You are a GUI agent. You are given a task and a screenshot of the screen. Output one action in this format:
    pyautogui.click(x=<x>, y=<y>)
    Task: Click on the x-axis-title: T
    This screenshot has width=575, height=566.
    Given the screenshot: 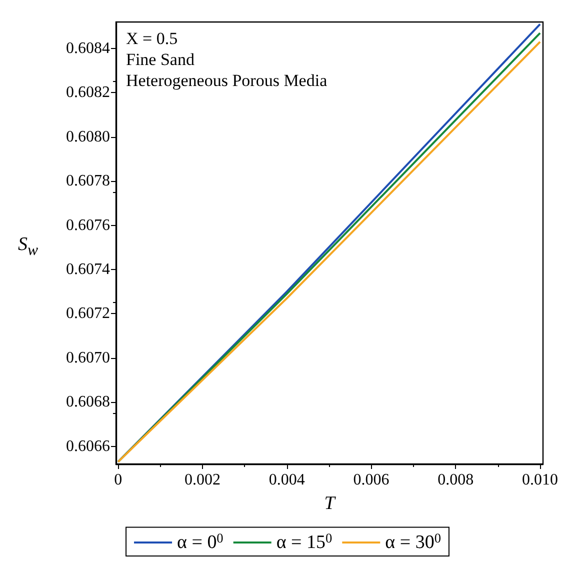 What is the action you would take?
    pyautogui.click(x=330, y=503)
    